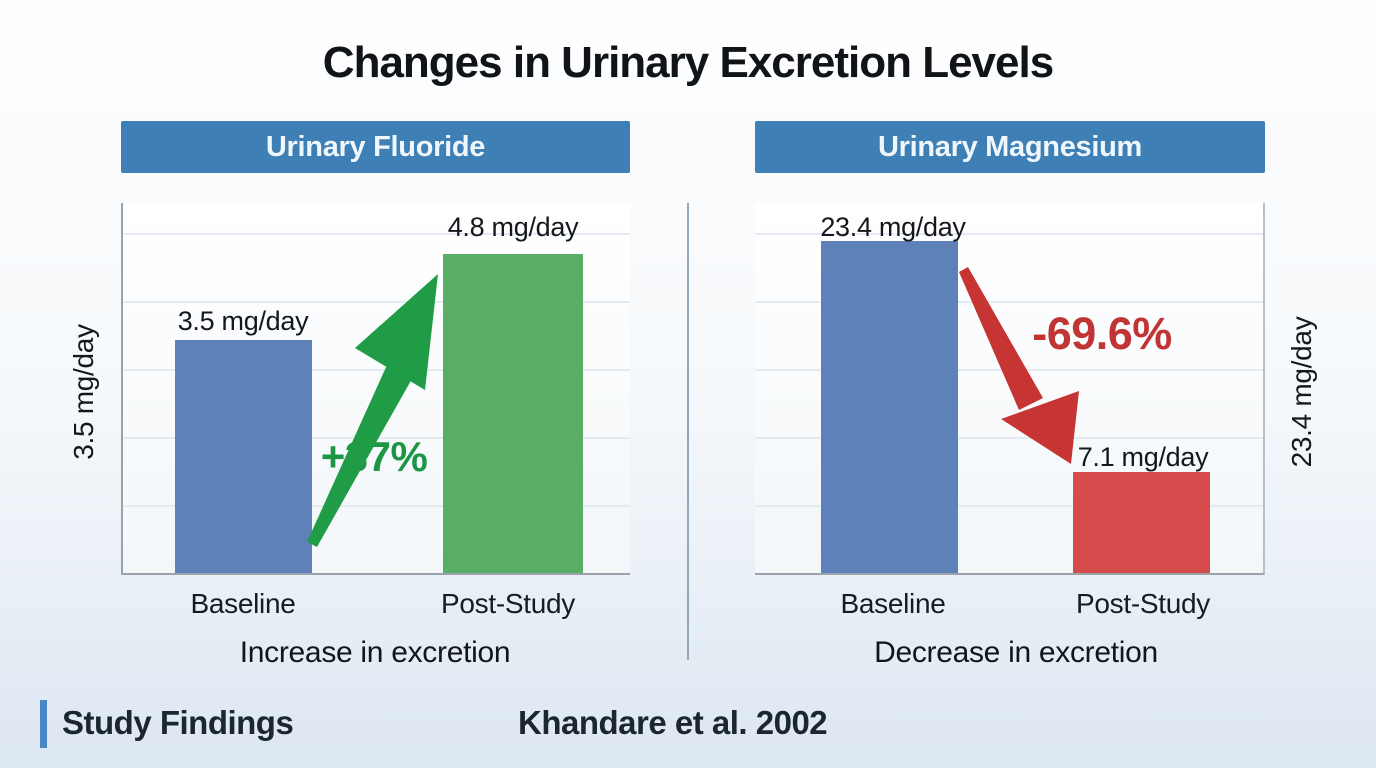  Describe the element at coordinates (243, 456) in the screenshot. I see `fluoride-baseline-bar` at that location.